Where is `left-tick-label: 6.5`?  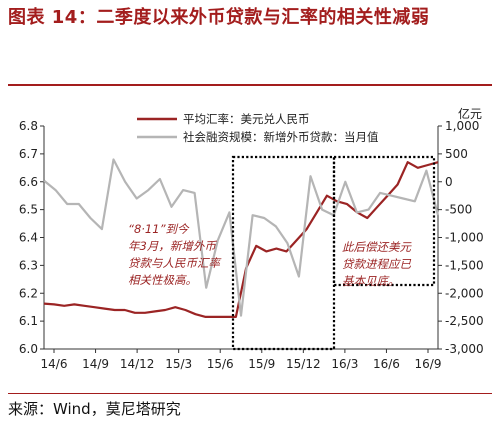
left-tick-label: 6.5 is located at coordinates (28, 210).